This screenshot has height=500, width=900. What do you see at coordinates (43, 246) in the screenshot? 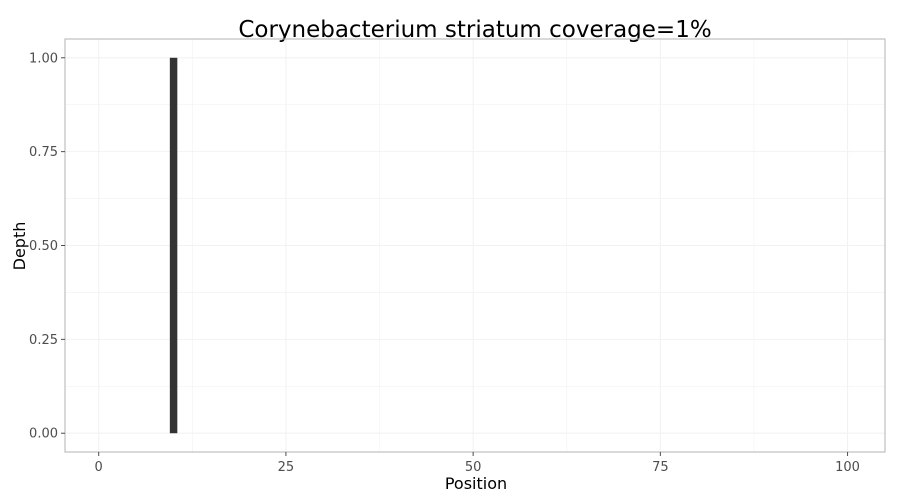
I see `y-tick-label: 0.50` at bounding box center [43, 246].